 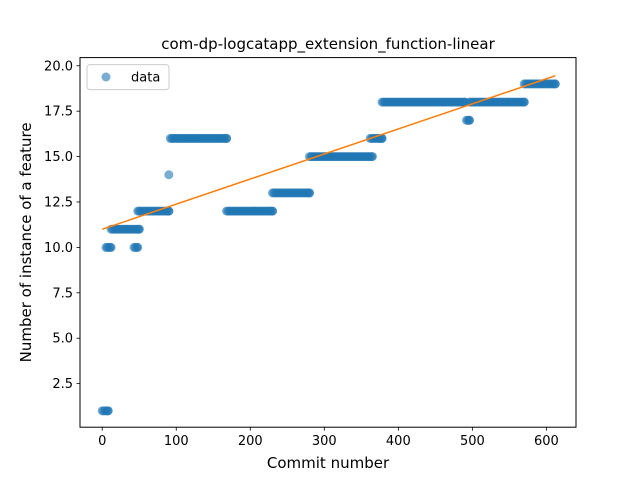 I want to click on y-tick-label: 2.5, so click(x=62, y=384).